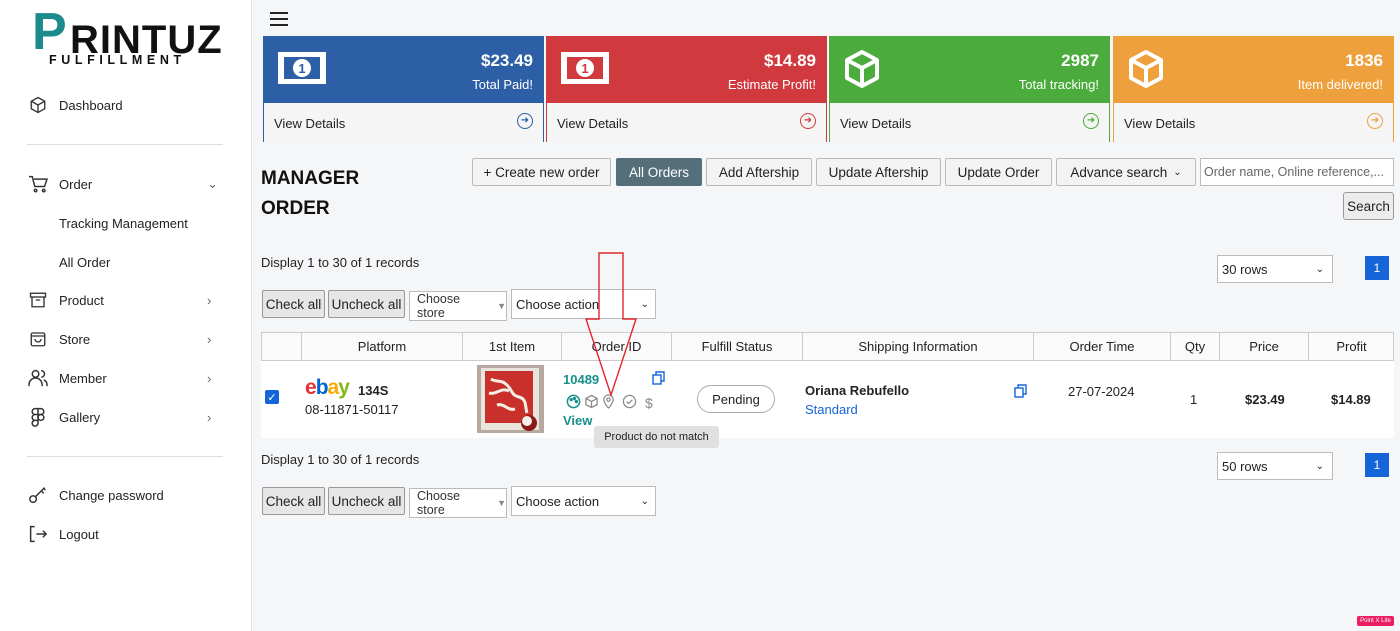 This screenshot has height=631, width=1400. What do you see at coordinates (293, 304) in the screenshot?
I see `check-all-button: Check all` at bounding box center [293, 304].